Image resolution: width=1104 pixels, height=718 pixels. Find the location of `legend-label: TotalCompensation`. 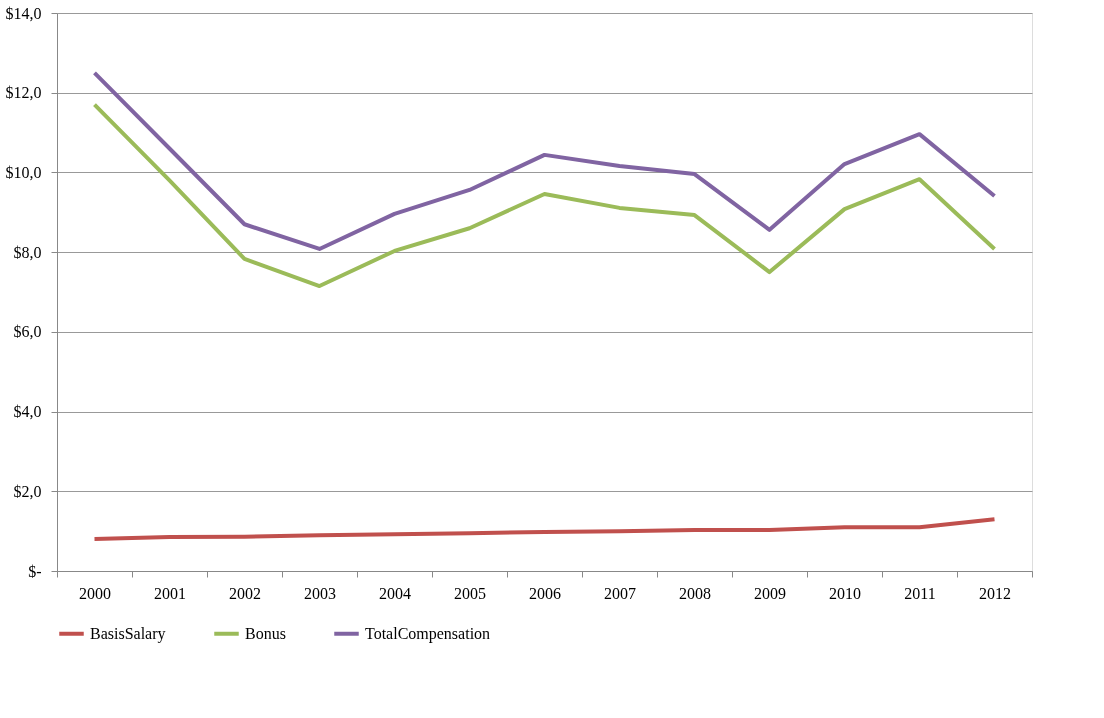

legend-label: TotalCompensation is located at coordinates (428, 633).